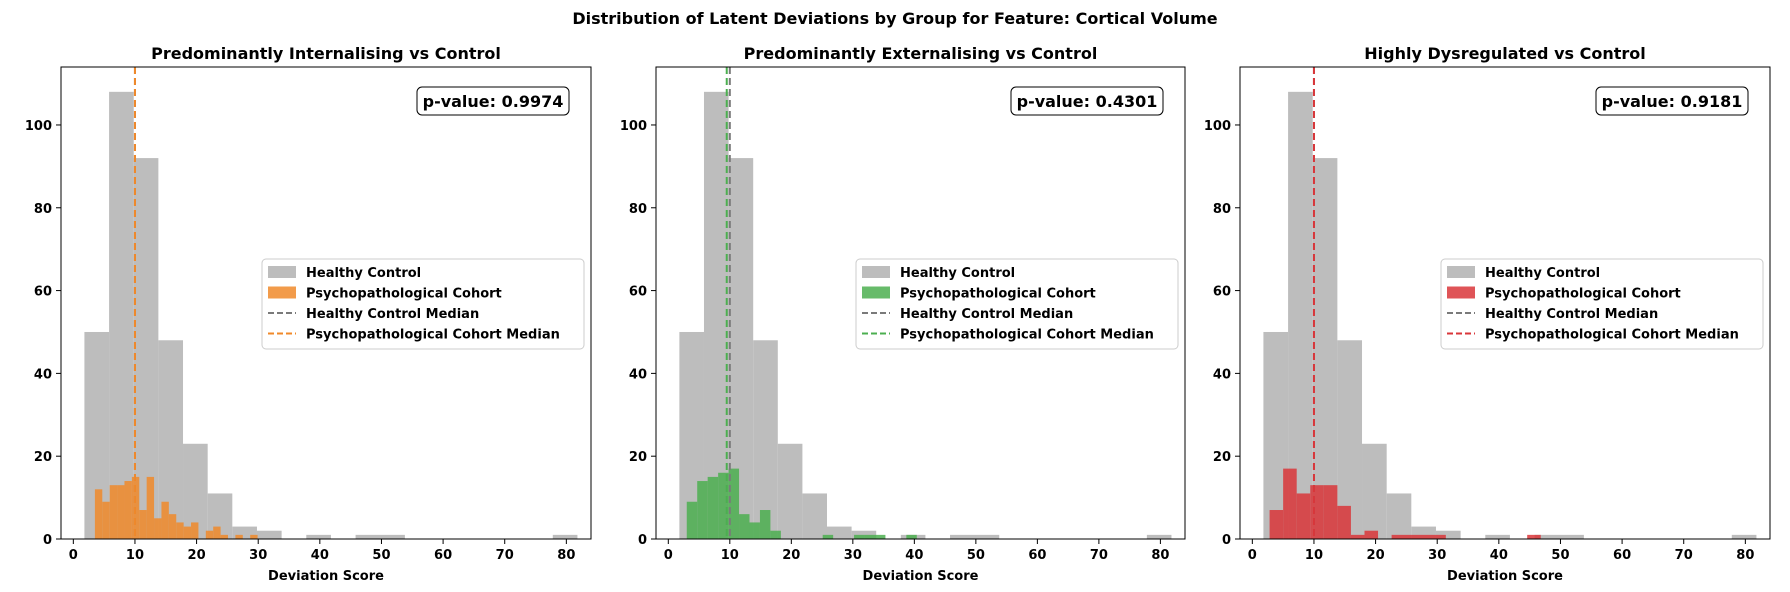 The height and width of the screenshot is (592, 1790). Describe the element at coordinates (638, 457) in the screenshot. I see `y-tick-label: 20` at that location.